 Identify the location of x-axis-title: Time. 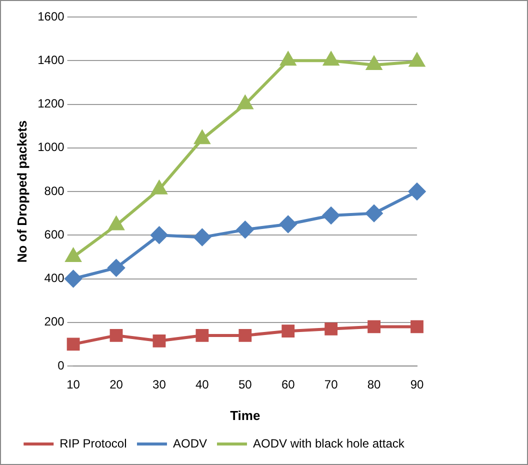
(245, 415).